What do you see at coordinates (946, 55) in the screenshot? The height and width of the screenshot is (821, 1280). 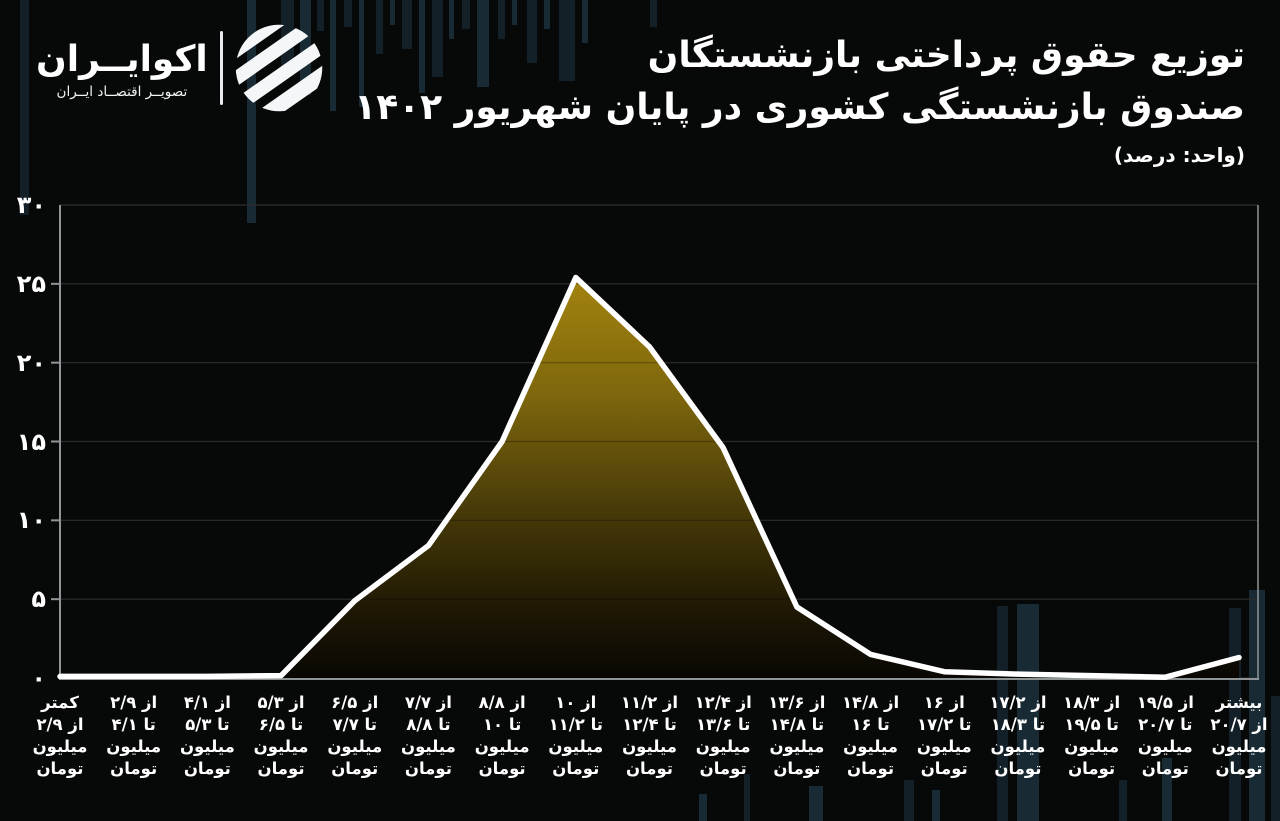 I see `chart-title-line1: توزیع حقوق پرداختی بازنشستگان` at bounding box center [946, 55].